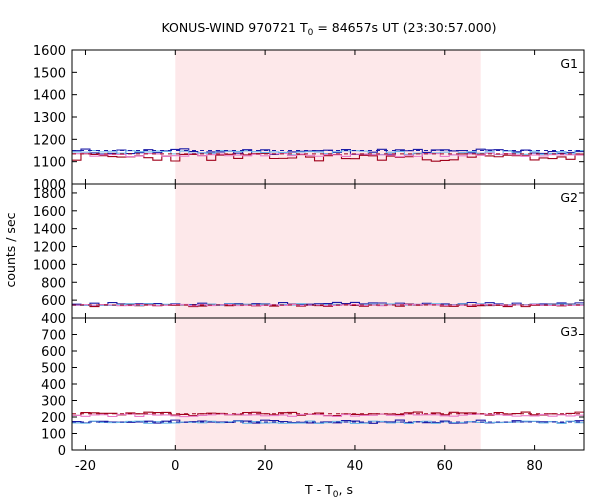  Describe the element at coordinates (175, 466) in the screenshot. I see `x-tick-label: 0` at that location.